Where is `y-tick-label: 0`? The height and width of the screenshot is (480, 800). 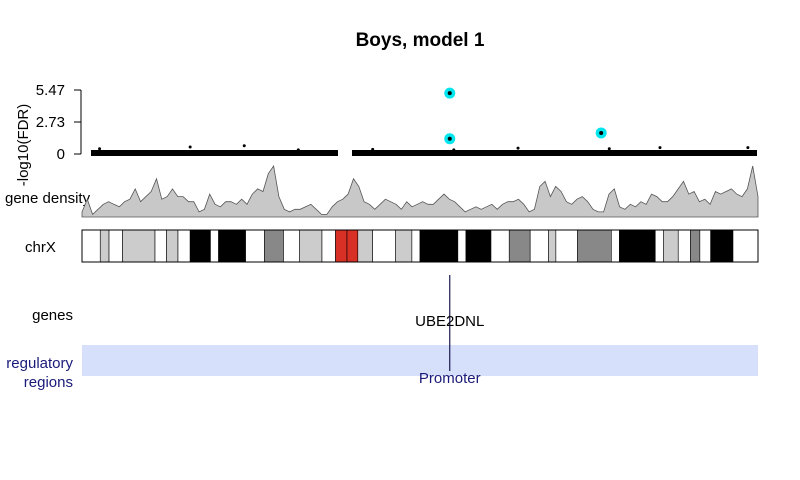
y-tick-label: 0 is located at coordinates (61, 154).